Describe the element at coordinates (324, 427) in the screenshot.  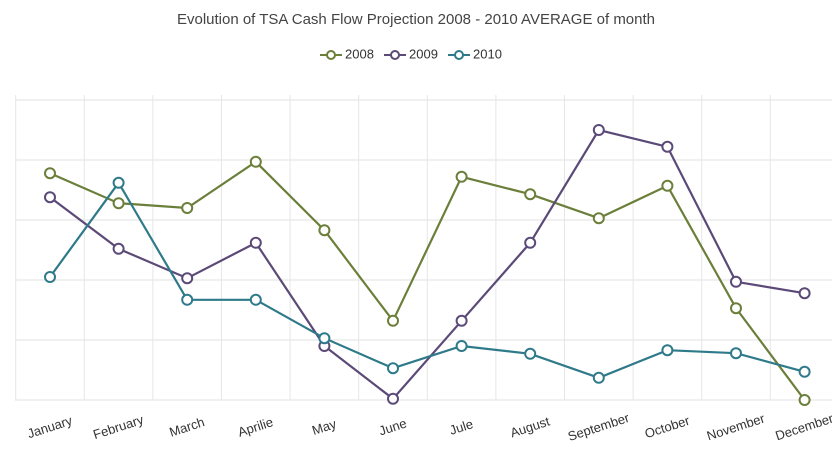
I see `x-tick-label: May` at that location.